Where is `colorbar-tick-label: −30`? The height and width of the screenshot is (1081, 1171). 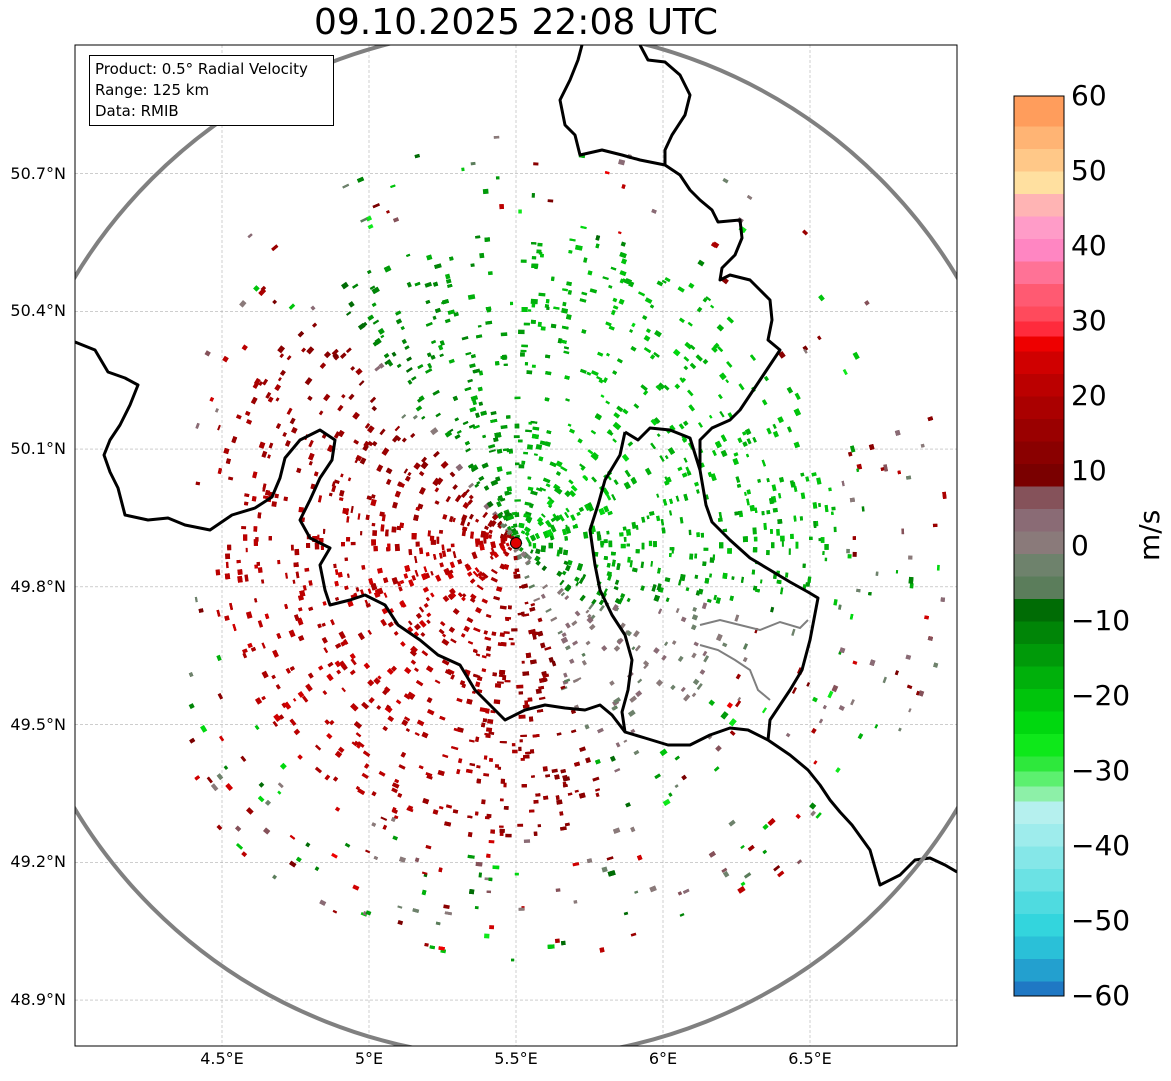 colorbar-tick-label: −30 is located at coordinates (1101, 770).